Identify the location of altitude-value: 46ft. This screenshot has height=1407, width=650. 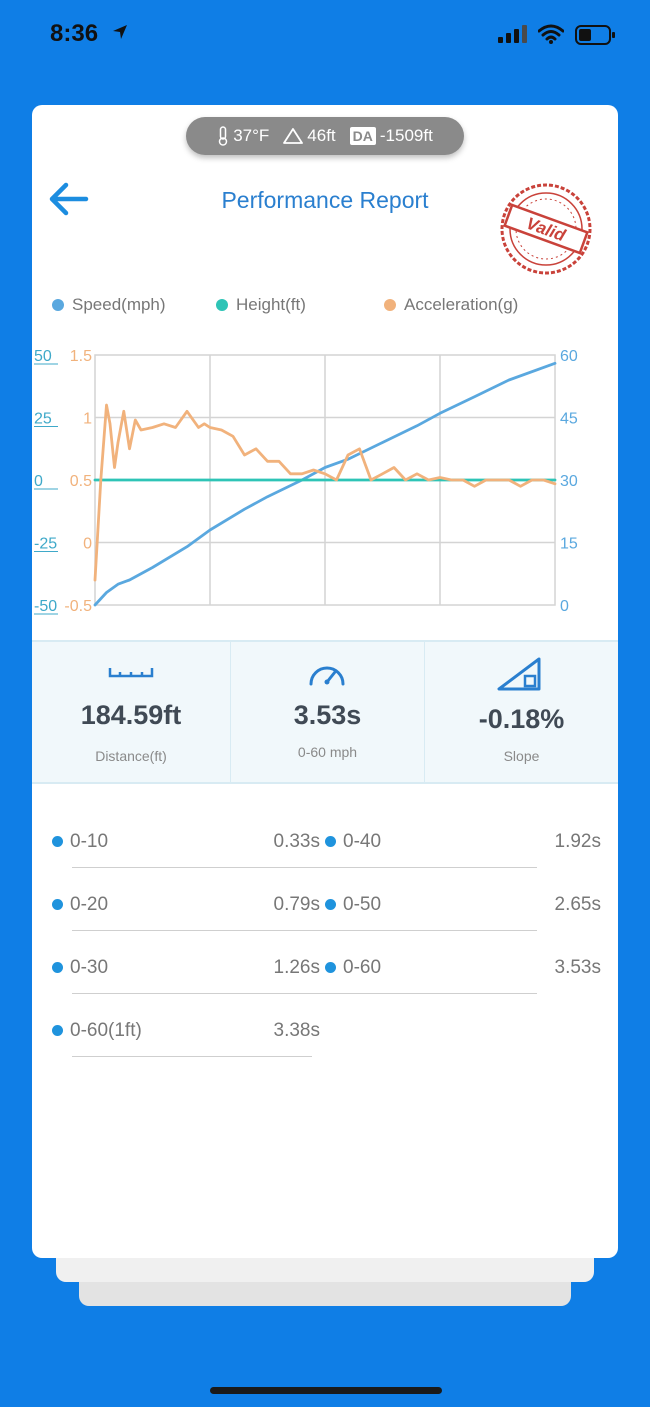
(321, 135).